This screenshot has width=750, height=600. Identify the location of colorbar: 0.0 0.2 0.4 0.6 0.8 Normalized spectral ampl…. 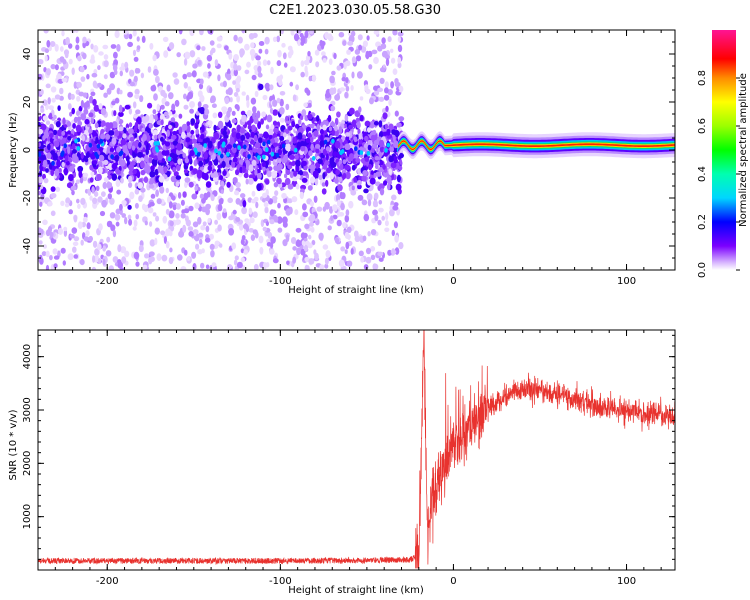
(723, 154).